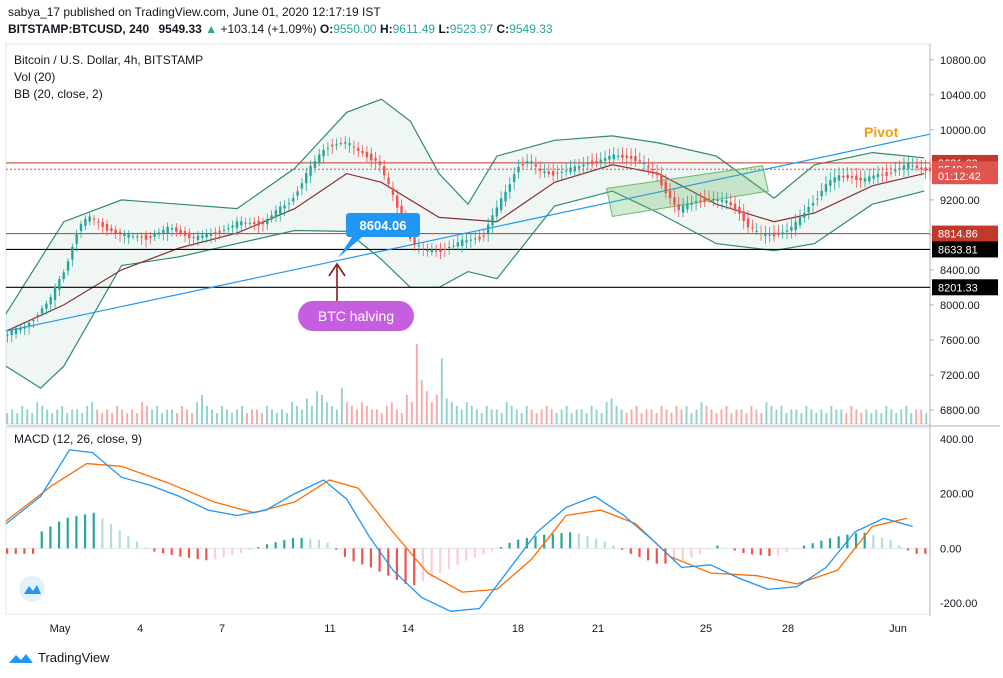 The image size is (1003, 678). Describe the element at coordinates (32, 589) in the screenshot. I see `cloud-icon-glyph` at that location.